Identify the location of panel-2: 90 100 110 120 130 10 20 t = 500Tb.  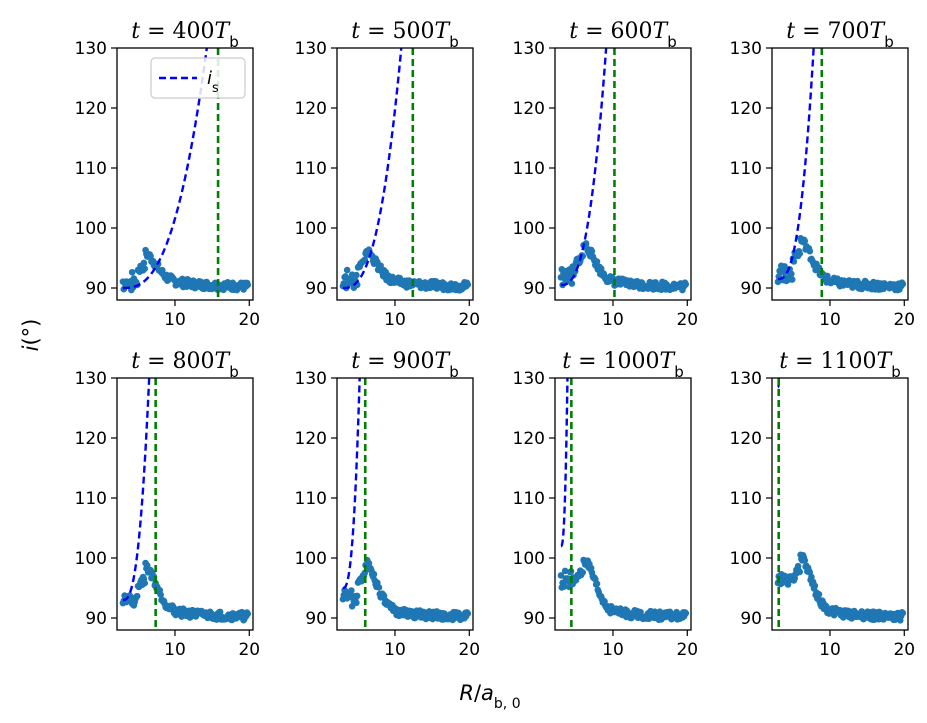
(388, 174).